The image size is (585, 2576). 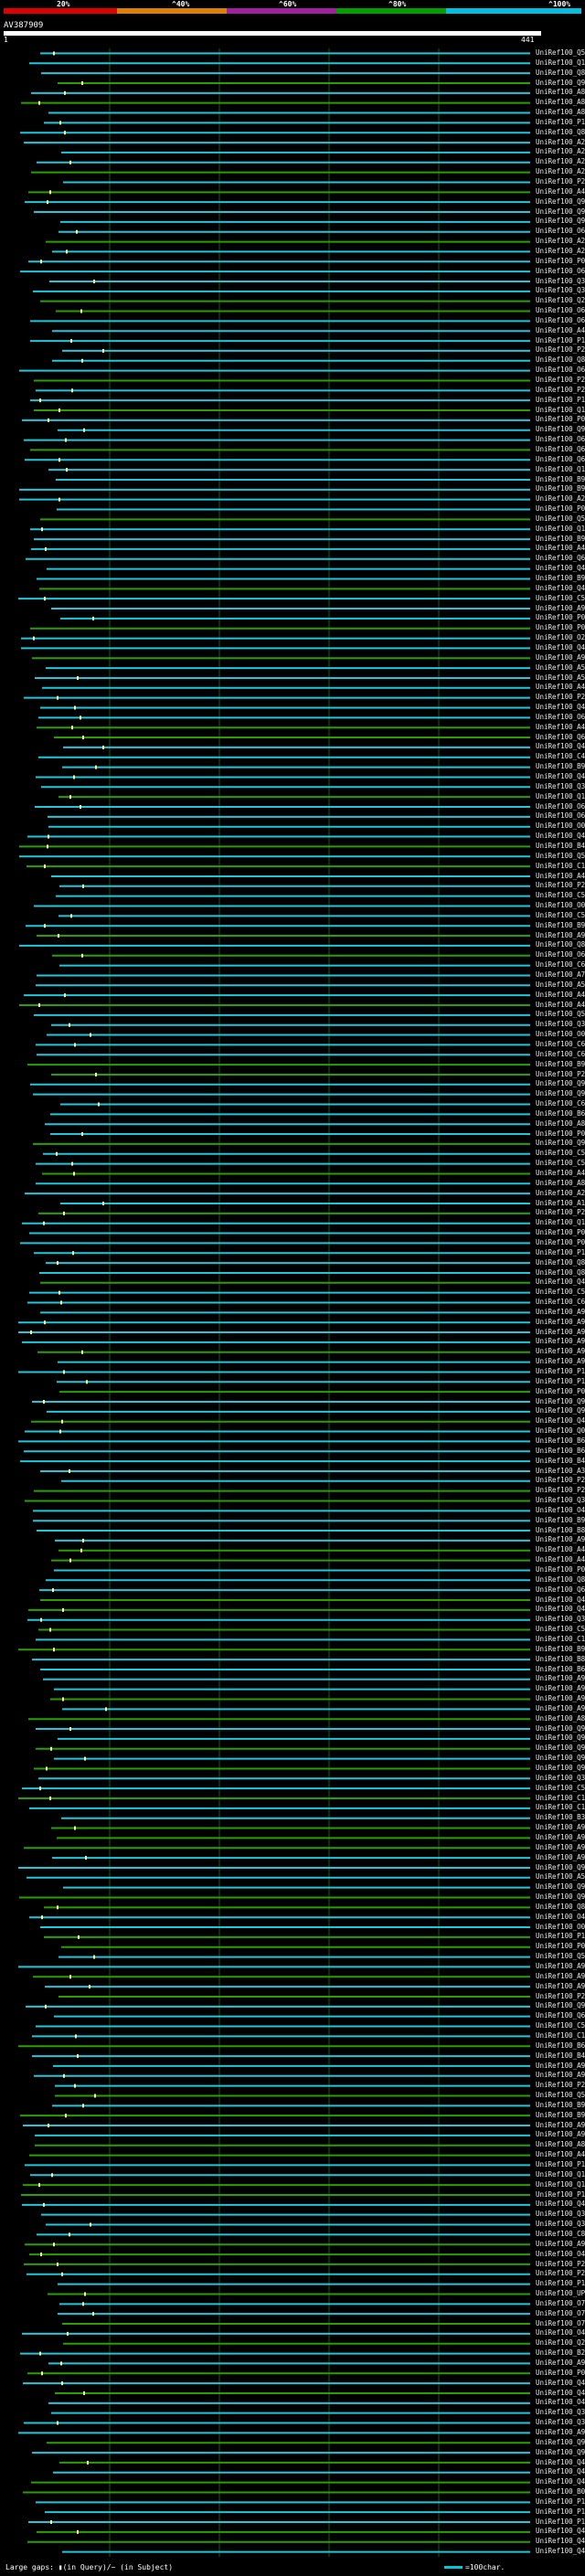 I want to click on hit-label: UniRef100_Q32496, so click(x=561, y=280).